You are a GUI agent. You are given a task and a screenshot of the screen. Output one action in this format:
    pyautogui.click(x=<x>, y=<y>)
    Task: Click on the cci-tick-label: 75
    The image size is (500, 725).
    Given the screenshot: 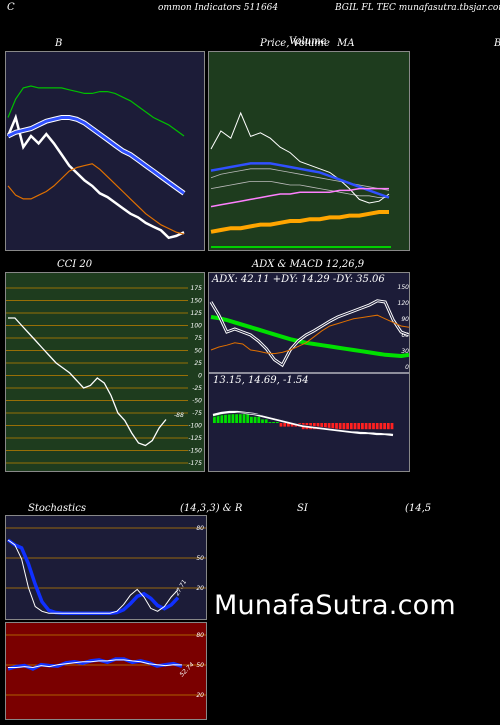 What is the action you would take?
    pyautogui.click(x=198, y=338)
    